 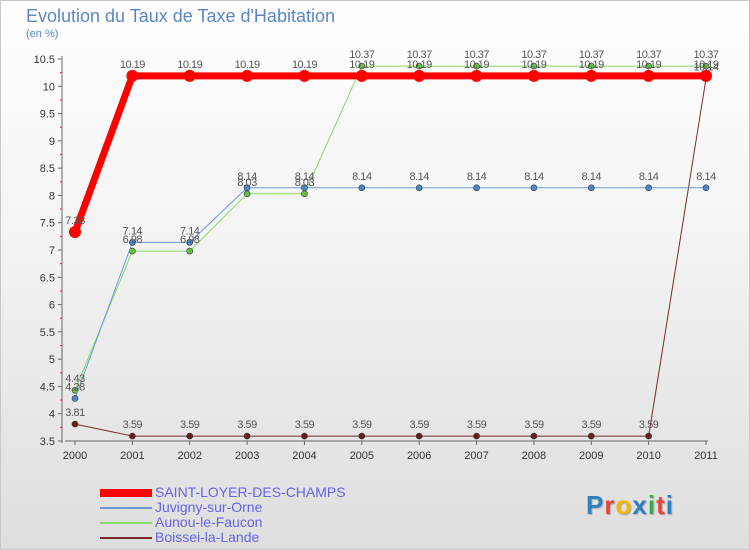 I want to click on legend-label: Boissei-la-Lande, so click(x=207, y=537).